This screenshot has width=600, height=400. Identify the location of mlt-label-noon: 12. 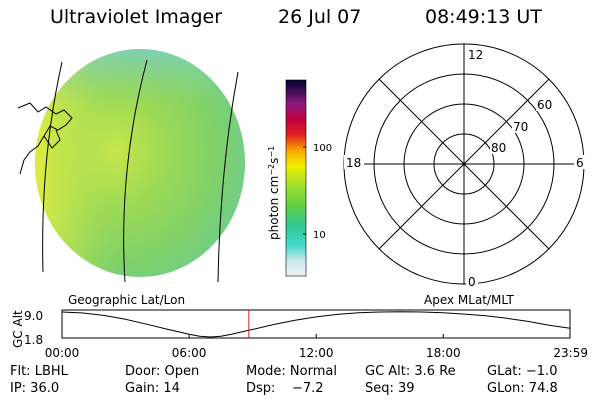
(475, 55).